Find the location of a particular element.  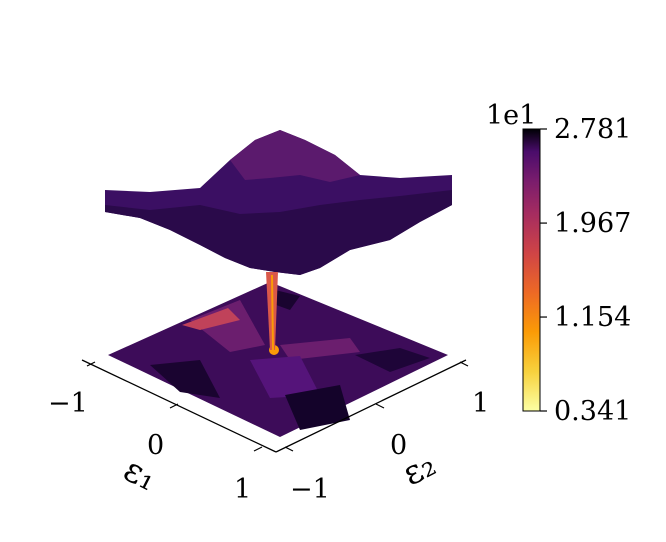

y-axis-line is located at coordinates (371, 406).